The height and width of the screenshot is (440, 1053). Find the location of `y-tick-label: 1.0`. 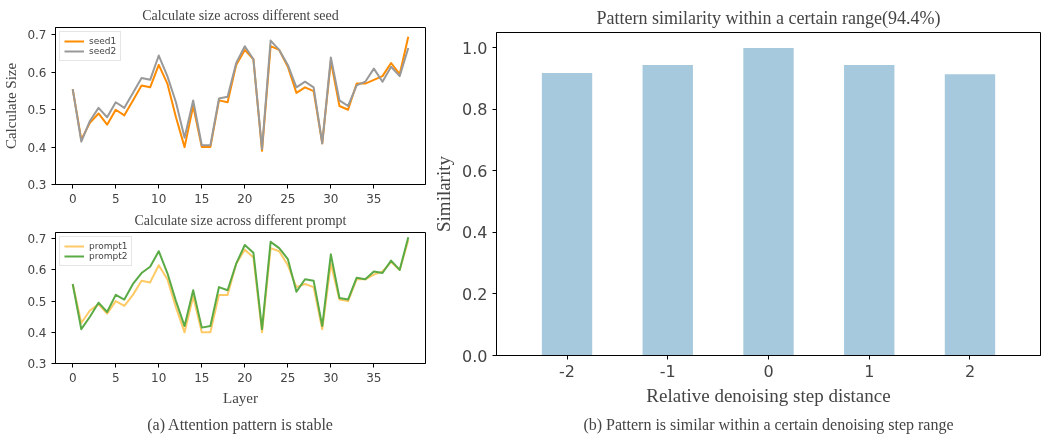

y-tick-label: 1.0 is located at coordinates (475, 48).